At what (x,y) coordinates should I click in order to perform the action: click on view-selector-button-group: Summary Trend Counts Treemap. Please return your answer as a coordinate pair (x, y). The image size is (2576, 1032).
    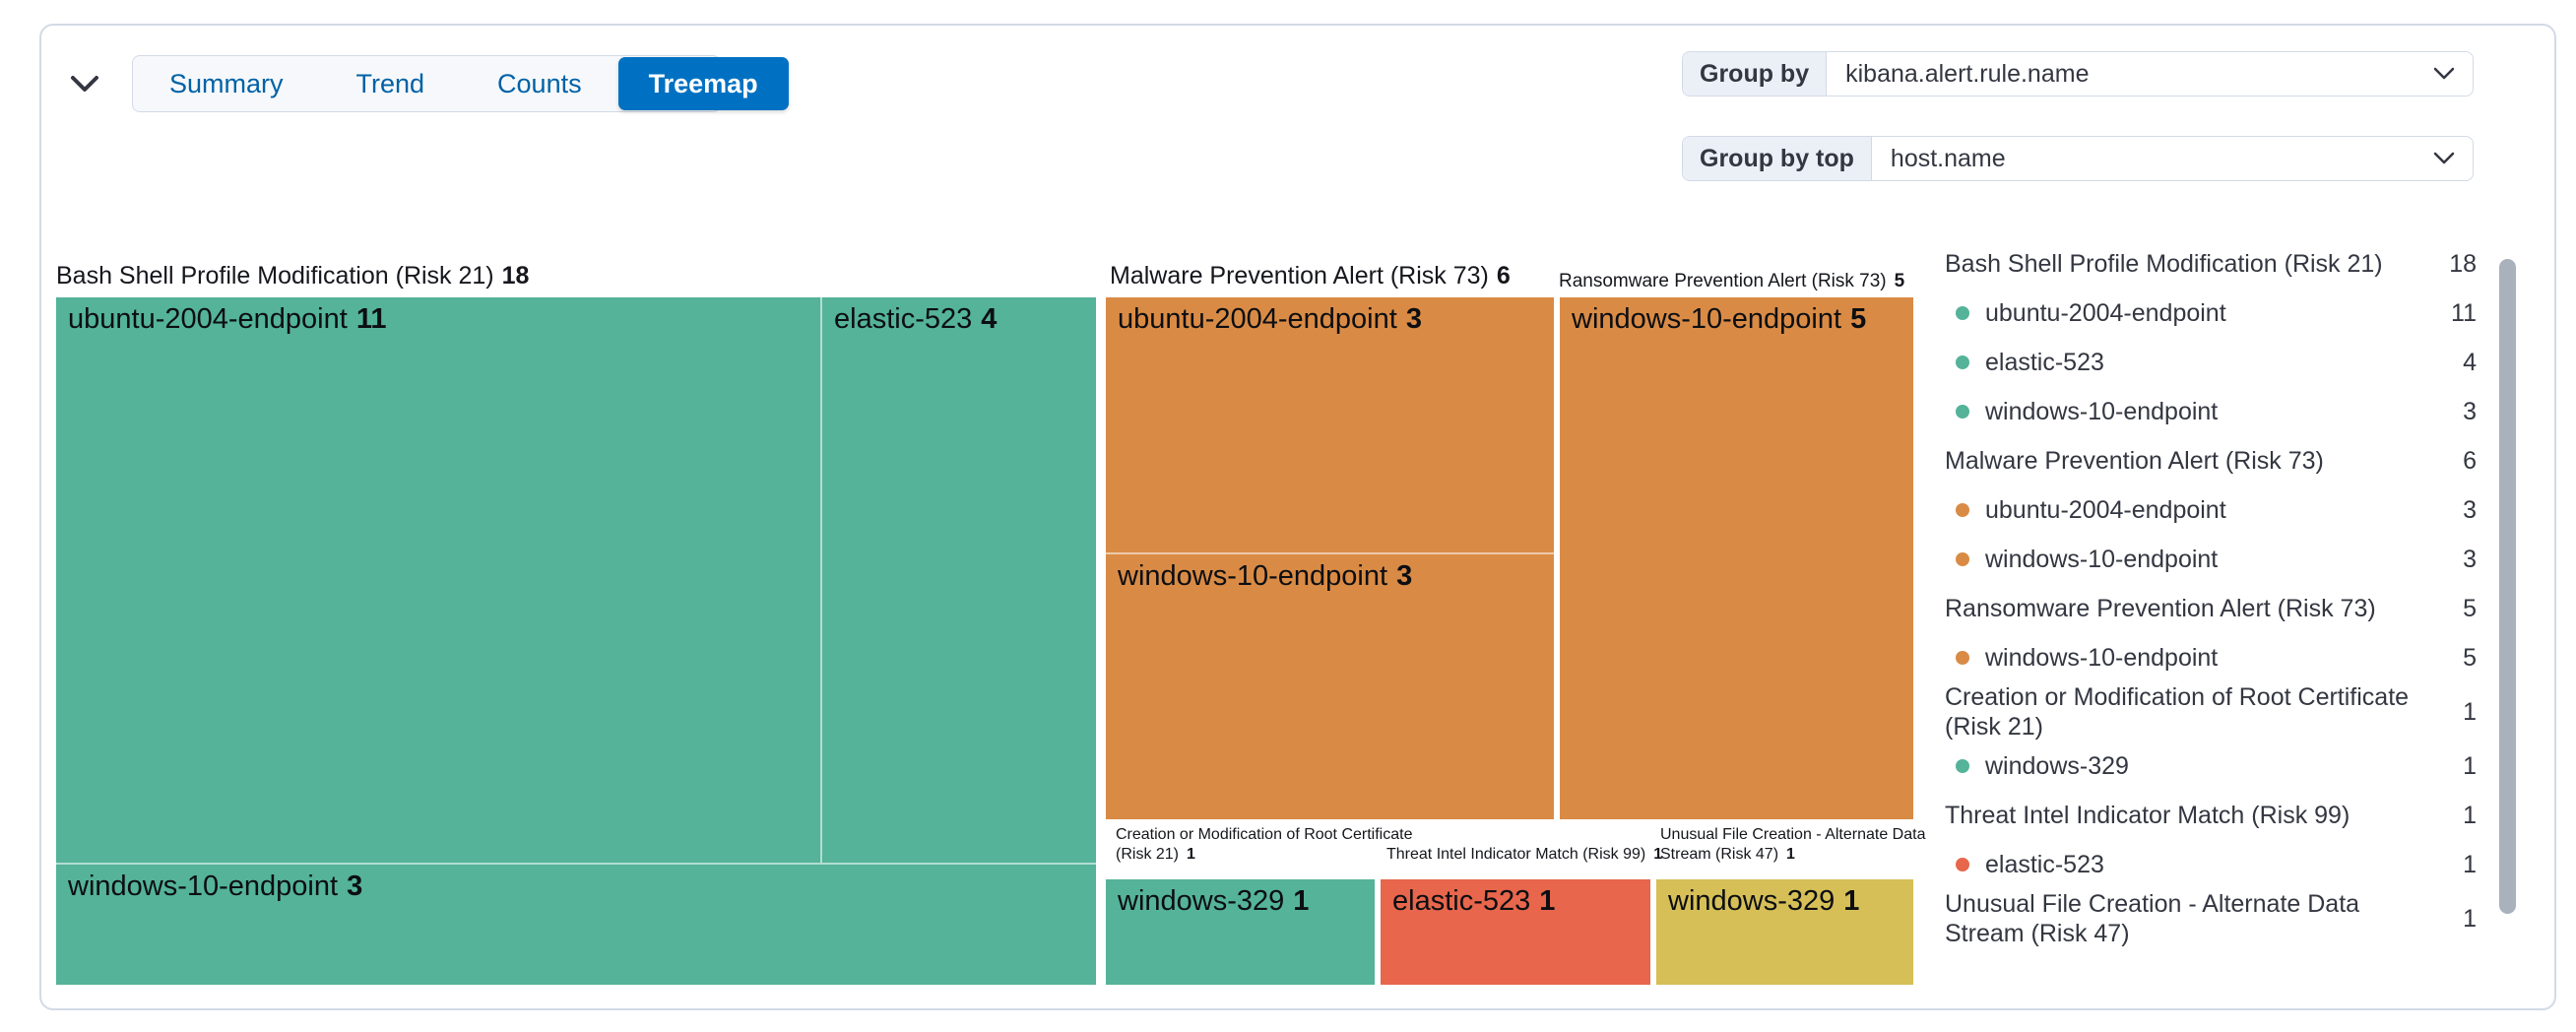
    Looking at the image, I should click on (460, 83).